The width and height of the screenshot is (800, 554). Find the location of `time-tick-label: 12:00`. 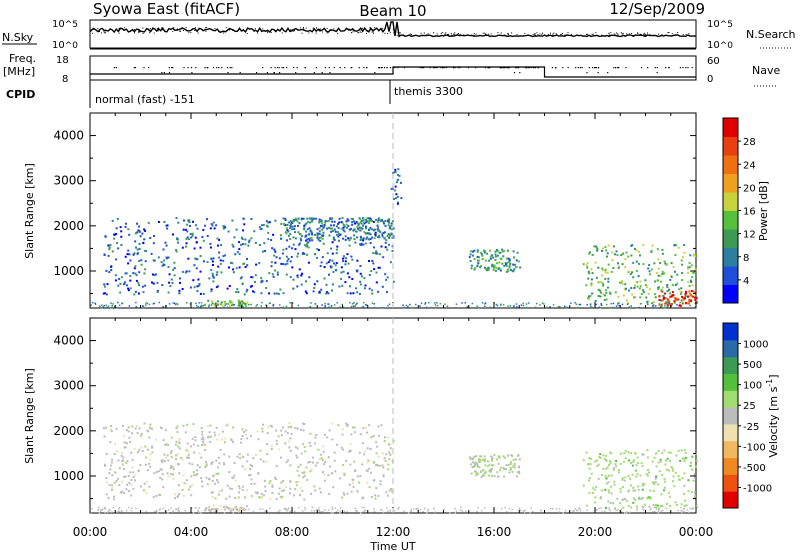

time-tick-label: 12:00 is located at coordinates (393, 532).